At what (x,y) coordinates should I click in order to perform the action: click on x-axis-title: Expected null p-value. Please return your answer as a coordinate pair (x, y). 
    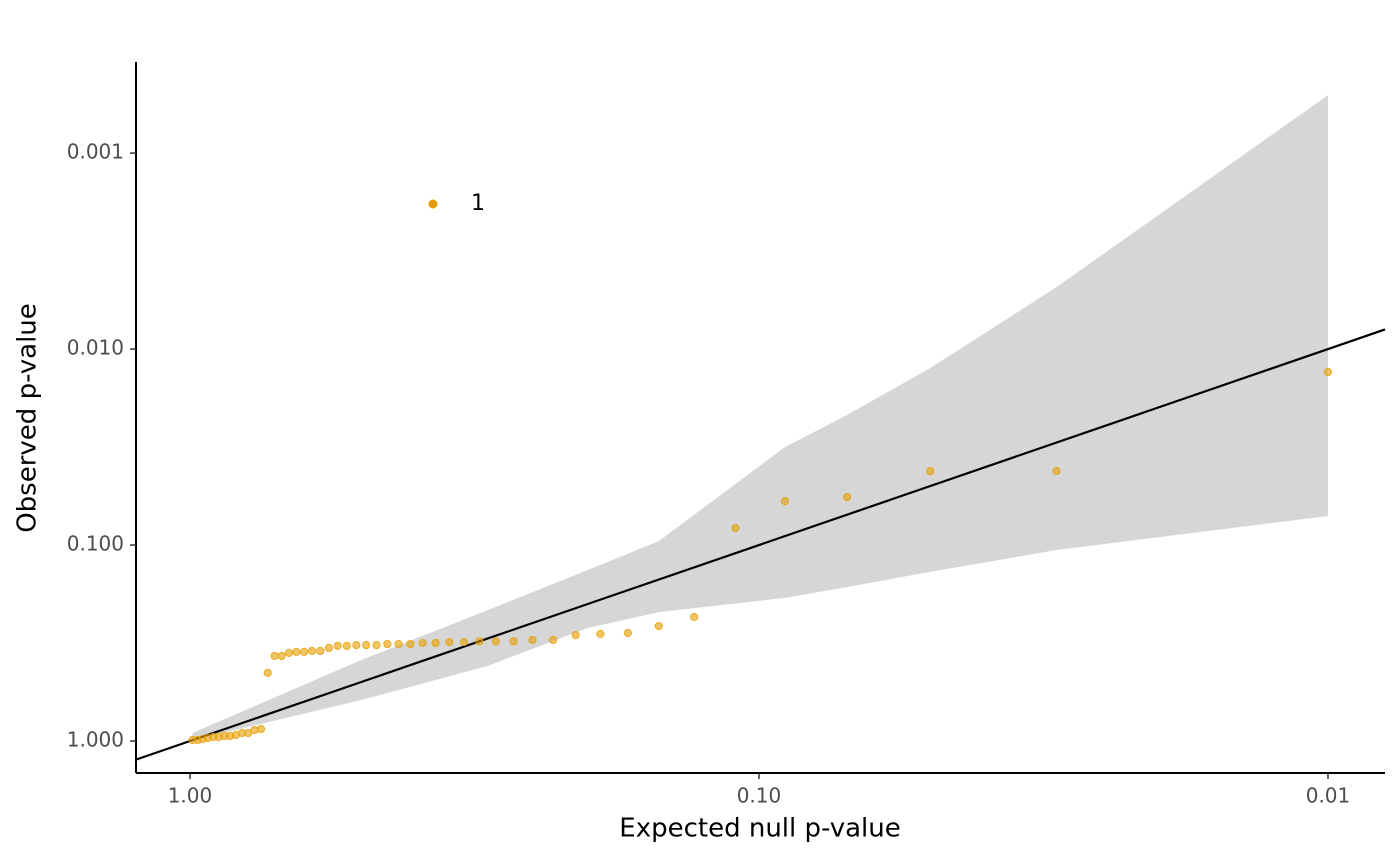
    Looking at the image, I should click on (759, 829).